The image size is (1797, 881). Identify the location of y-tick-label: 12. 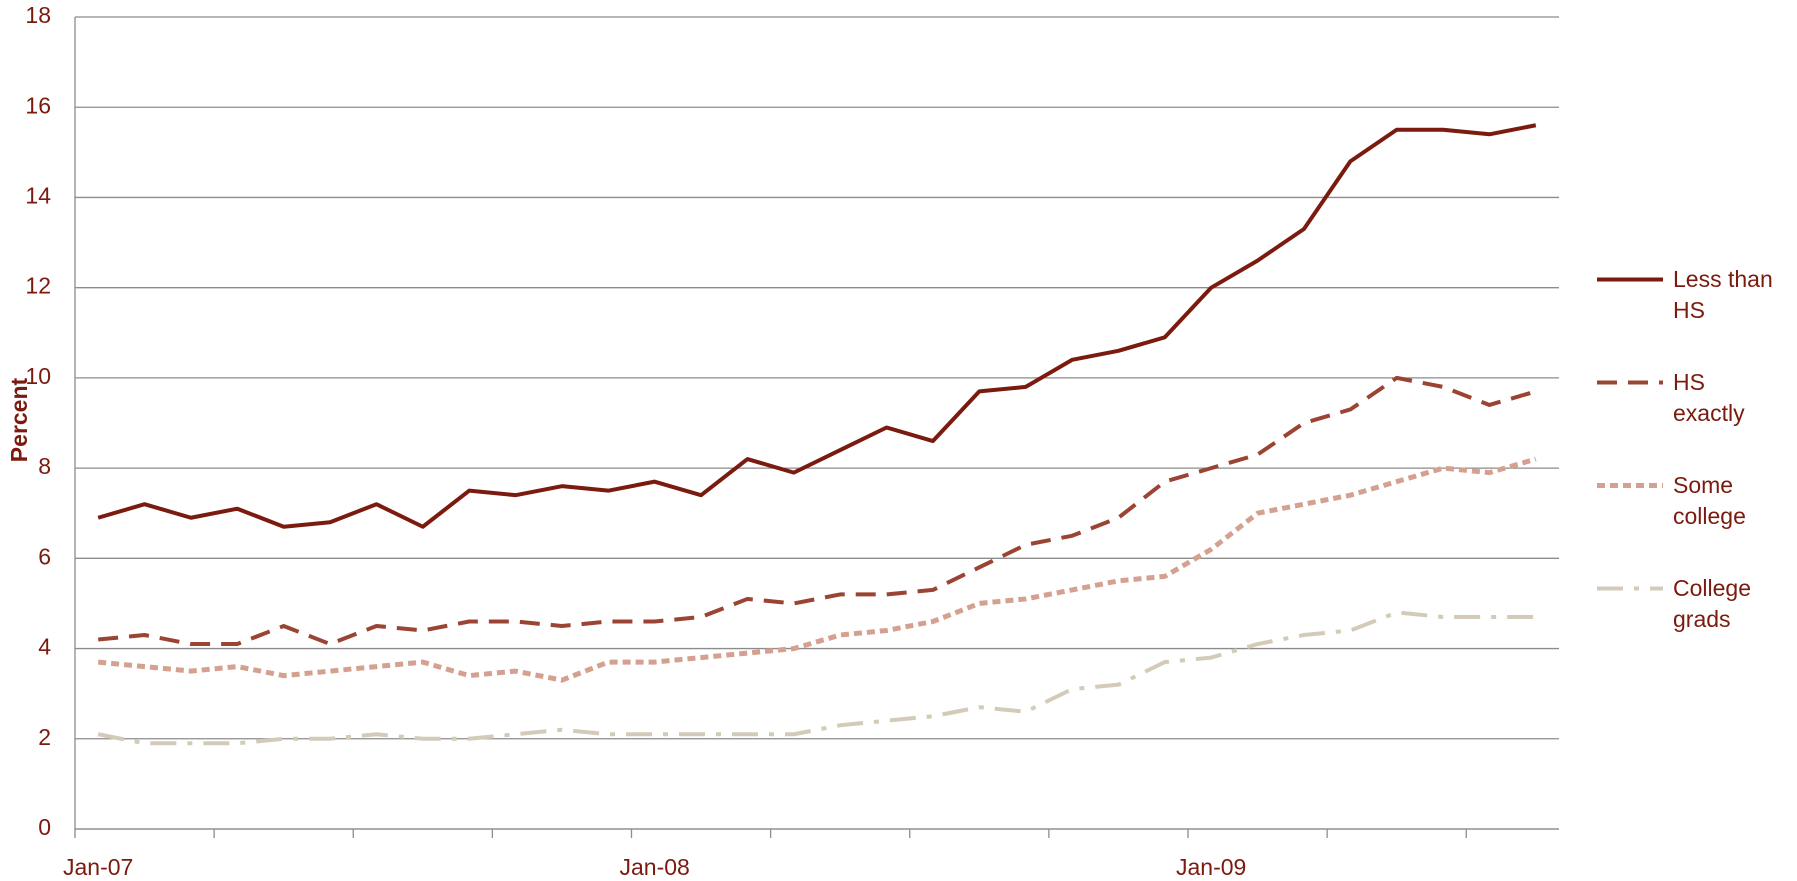
(38, 286).